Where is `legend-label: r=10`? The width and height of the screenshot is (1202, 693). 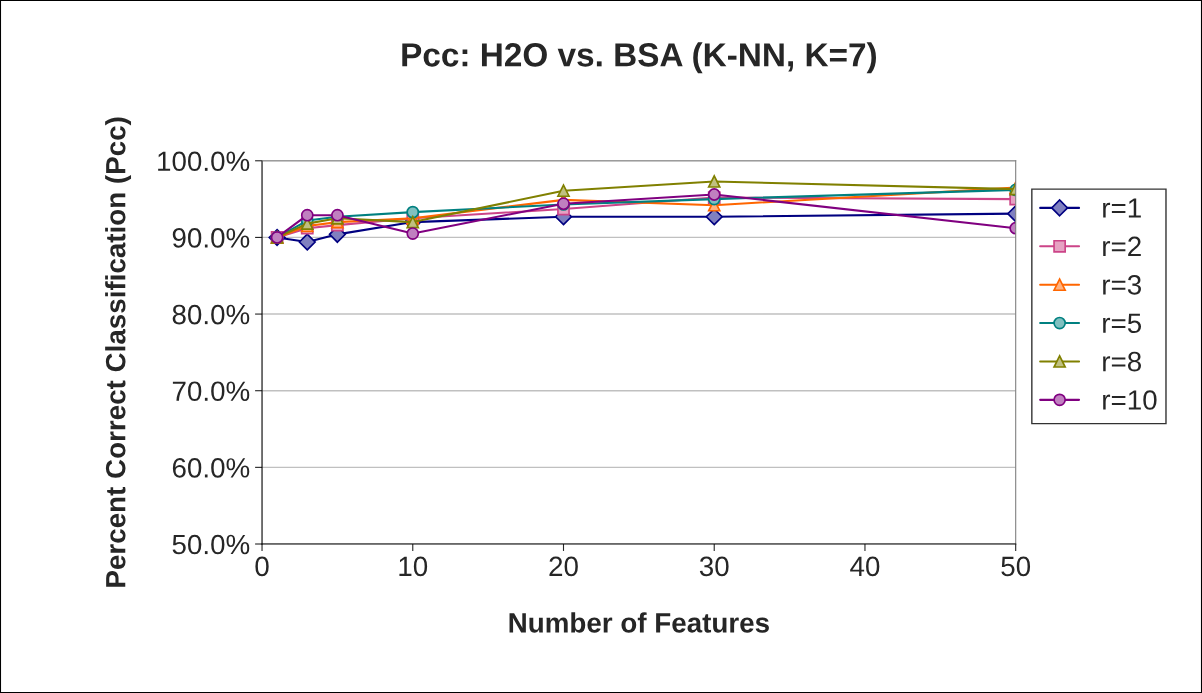
legend-label: r=10 is located at coordinates (1130, 400).